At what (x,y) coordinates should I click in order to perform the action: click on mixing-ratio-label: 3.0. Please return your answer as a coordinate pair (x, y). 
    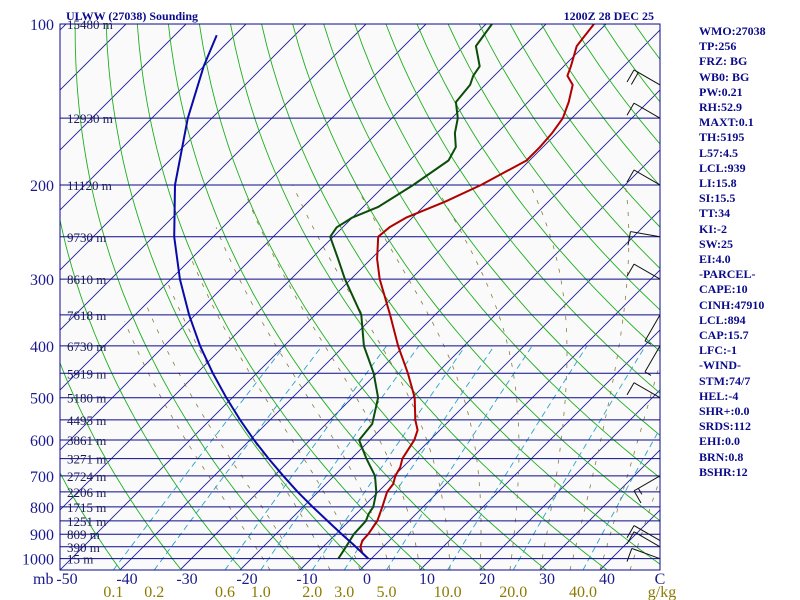
    Looking at the image, I should click on (344, 592).